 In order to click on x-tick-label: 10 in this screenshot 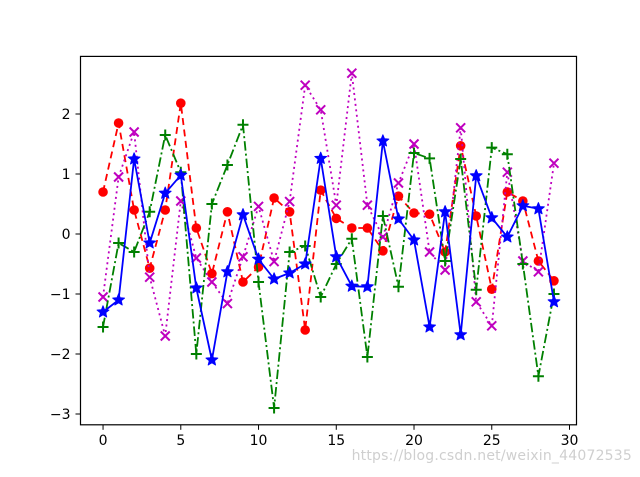, I will do `click(259, 441)`.